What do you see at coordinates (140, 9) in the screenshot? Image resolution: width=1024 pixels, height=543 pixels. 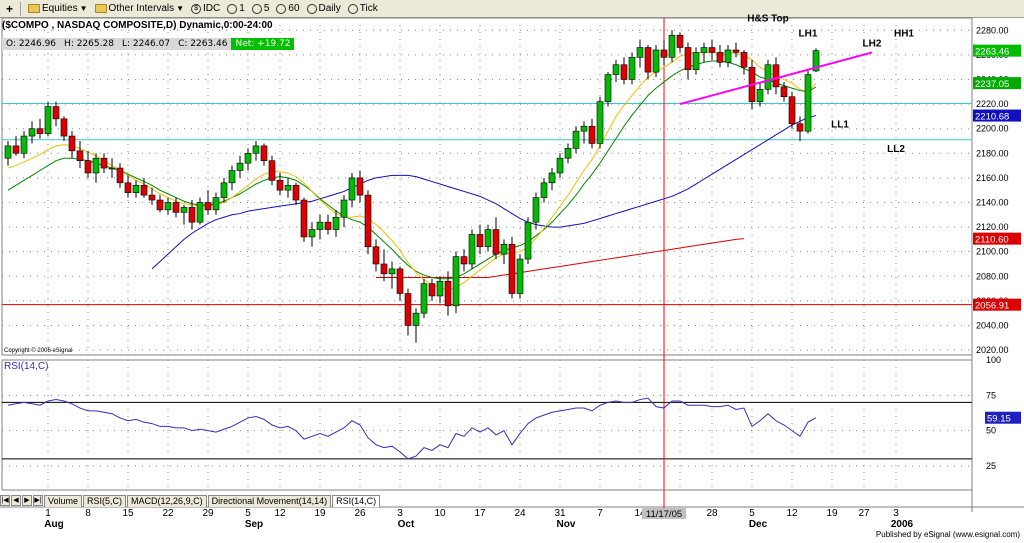 I see `other-intervals-button: Other Intervals ▼` at bounding box center [140, 9].